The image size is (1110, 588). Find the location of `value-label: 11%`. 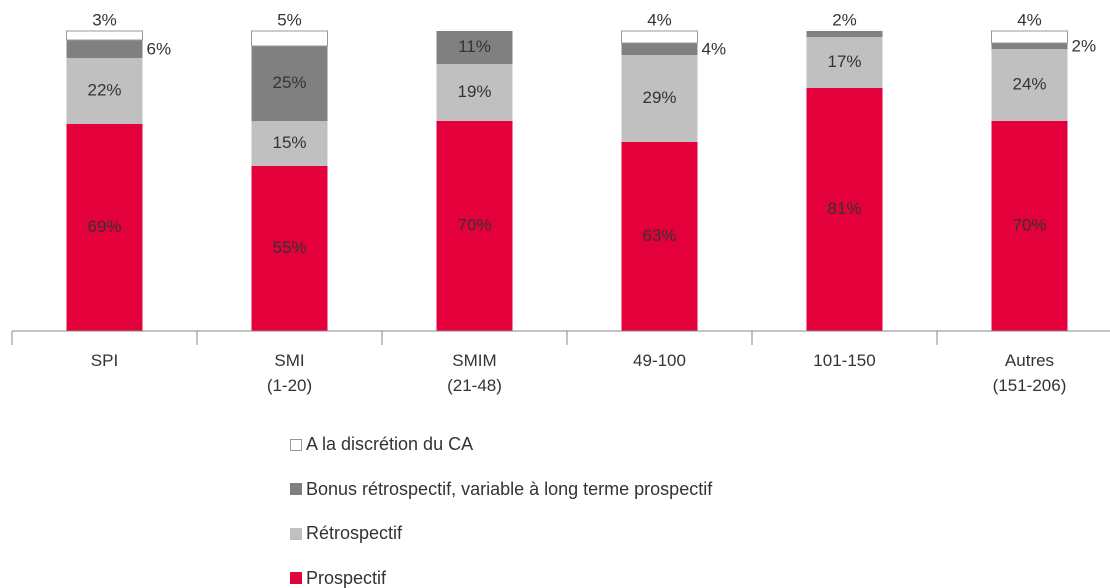

value-label: 11% is located at coordinates (474, 46).